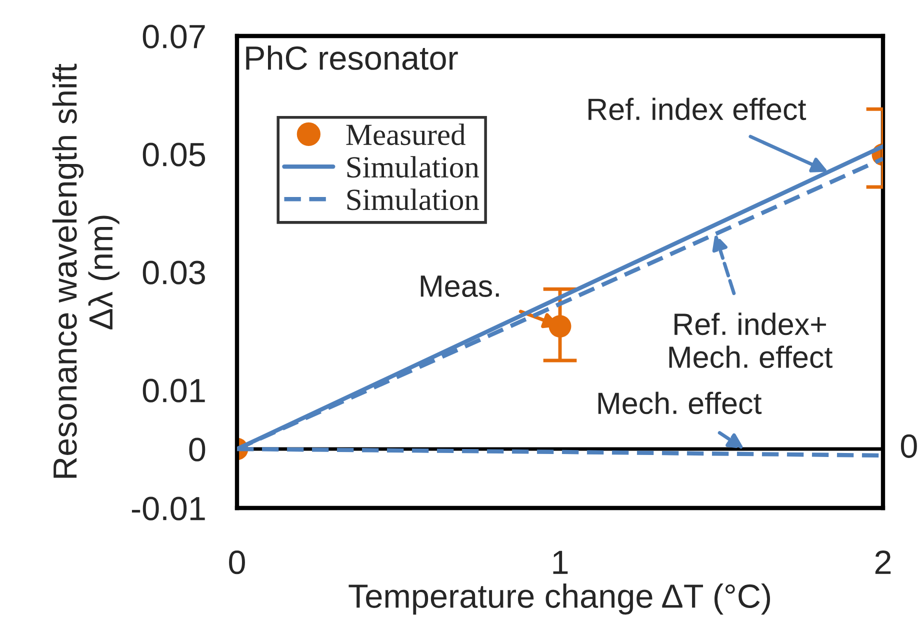 The width and height of the screenshot is (923, 634). What do you see at coordinates (173, 36) in the screenshot?
I see `y-tick-label: 0.07` at bounding box center [173, 36].